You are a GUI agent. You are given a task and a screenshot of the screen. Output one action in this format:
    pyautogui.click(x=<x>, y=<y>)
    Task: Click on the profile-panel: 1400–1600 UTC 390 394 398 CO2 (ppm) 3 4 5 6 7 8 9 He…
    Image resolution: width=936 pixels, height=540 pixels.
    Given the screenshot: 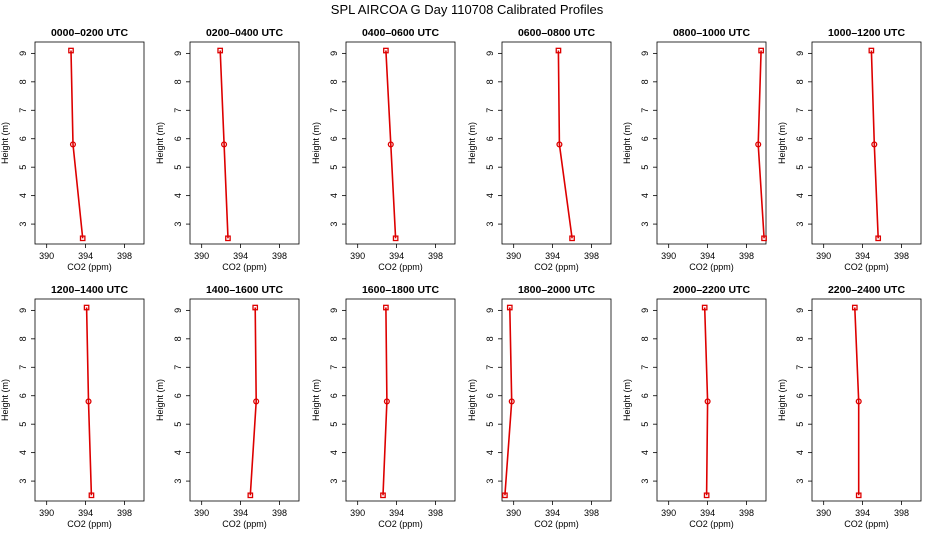 What is the action you would take?
    pyautogui.click(x=227, y=406)
    